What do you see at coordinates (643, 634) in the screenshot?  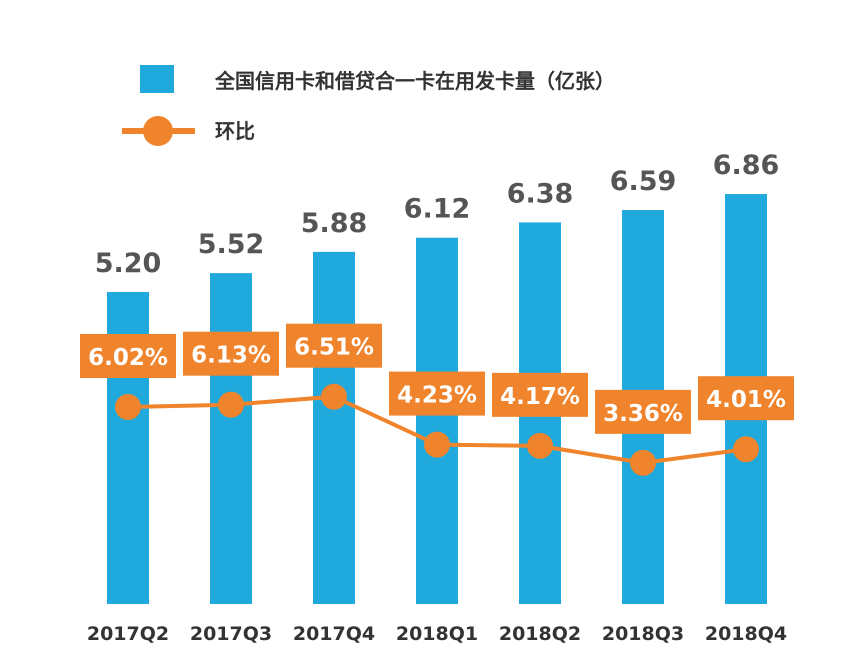 I see `x-tick-label: 2018Q3` at bounding box center [643, 634].